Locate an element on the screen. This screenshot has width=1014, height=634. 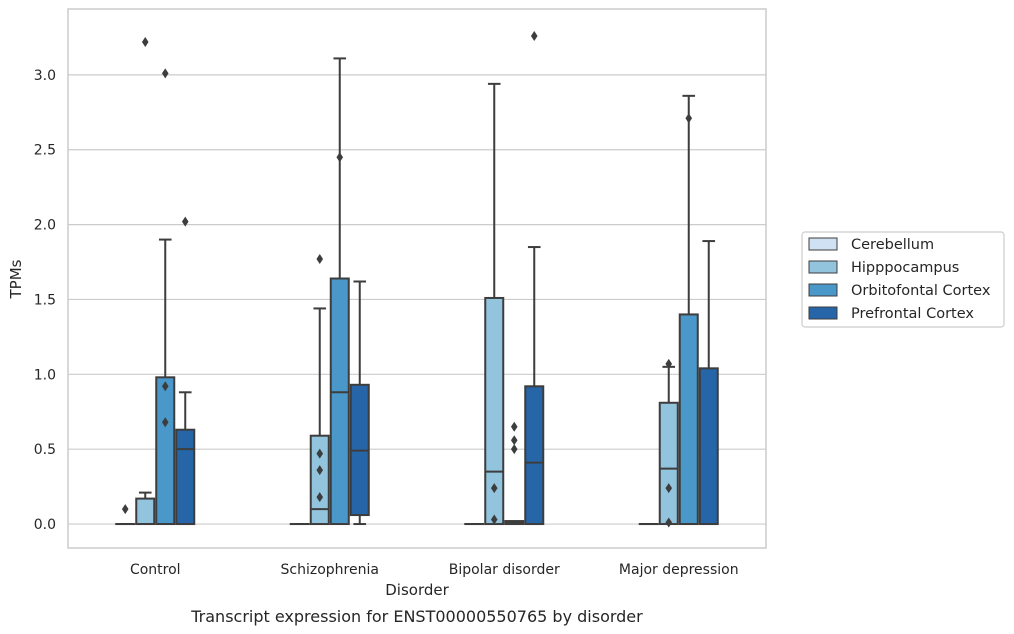
x-tick-label: Control is located at coordinates (155, 570).